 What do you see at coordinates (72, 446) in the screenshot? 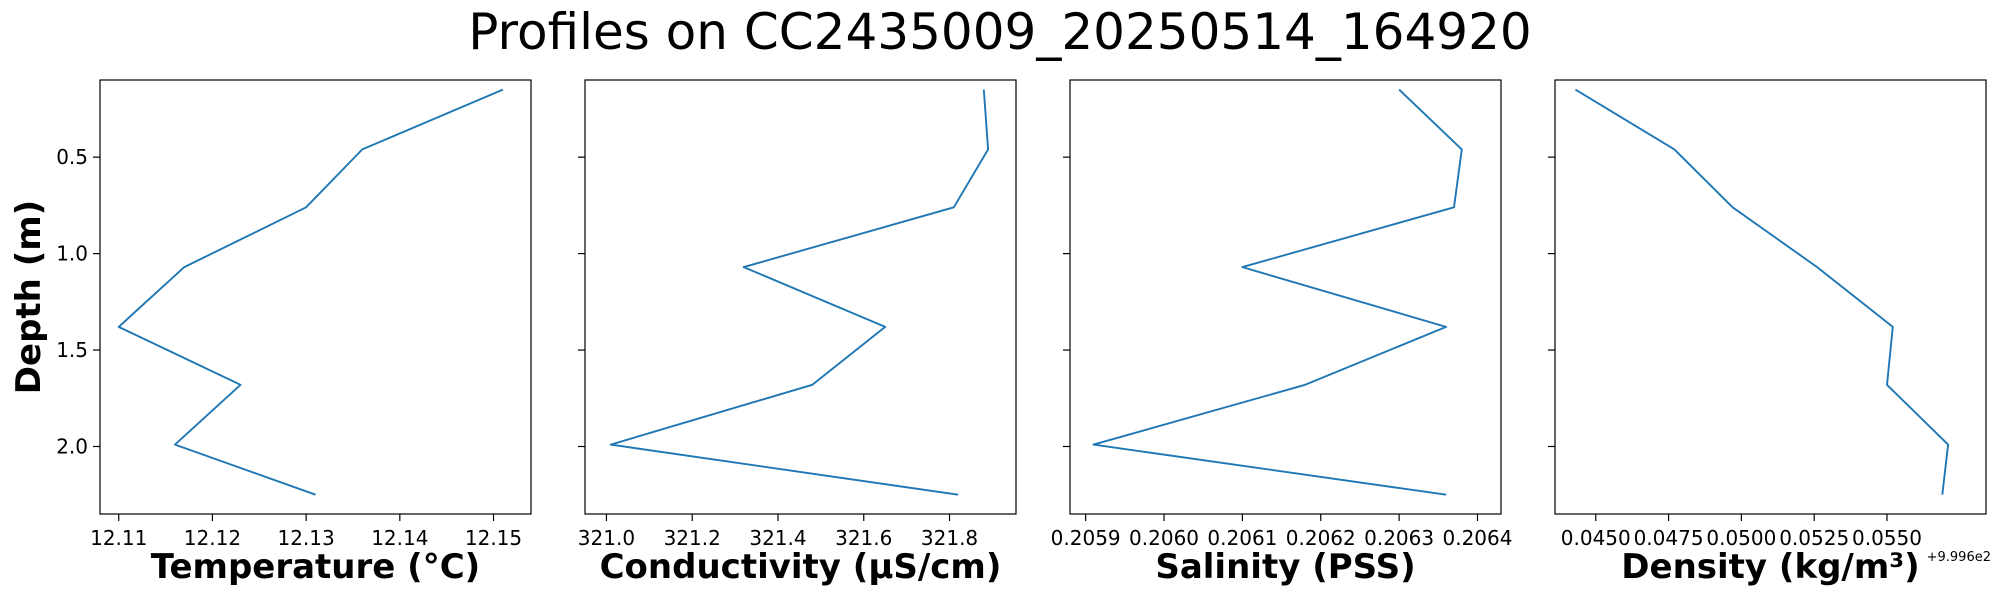
I see `y-tick-label: 2.0` at bounding box center [72, 446].